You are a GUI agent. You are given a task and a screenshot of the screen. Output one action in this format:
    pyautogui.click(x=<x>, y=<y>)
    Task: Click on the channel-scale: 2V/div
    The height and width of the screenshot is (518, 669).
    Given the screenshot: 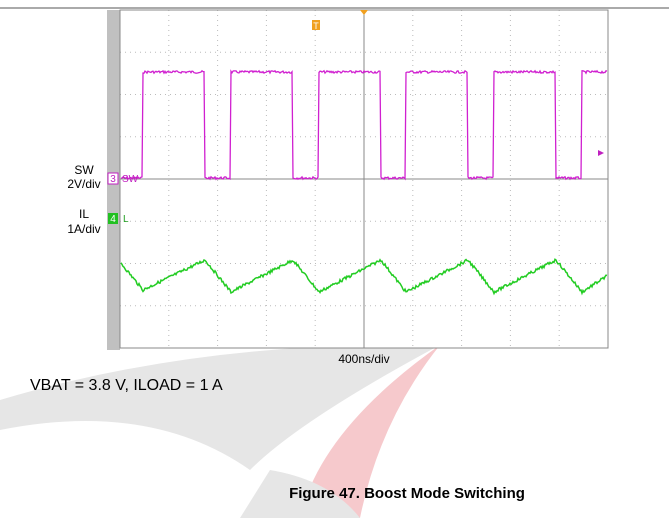 What is the action you would take?
    pyautogui.click(x=83, y=184)
    